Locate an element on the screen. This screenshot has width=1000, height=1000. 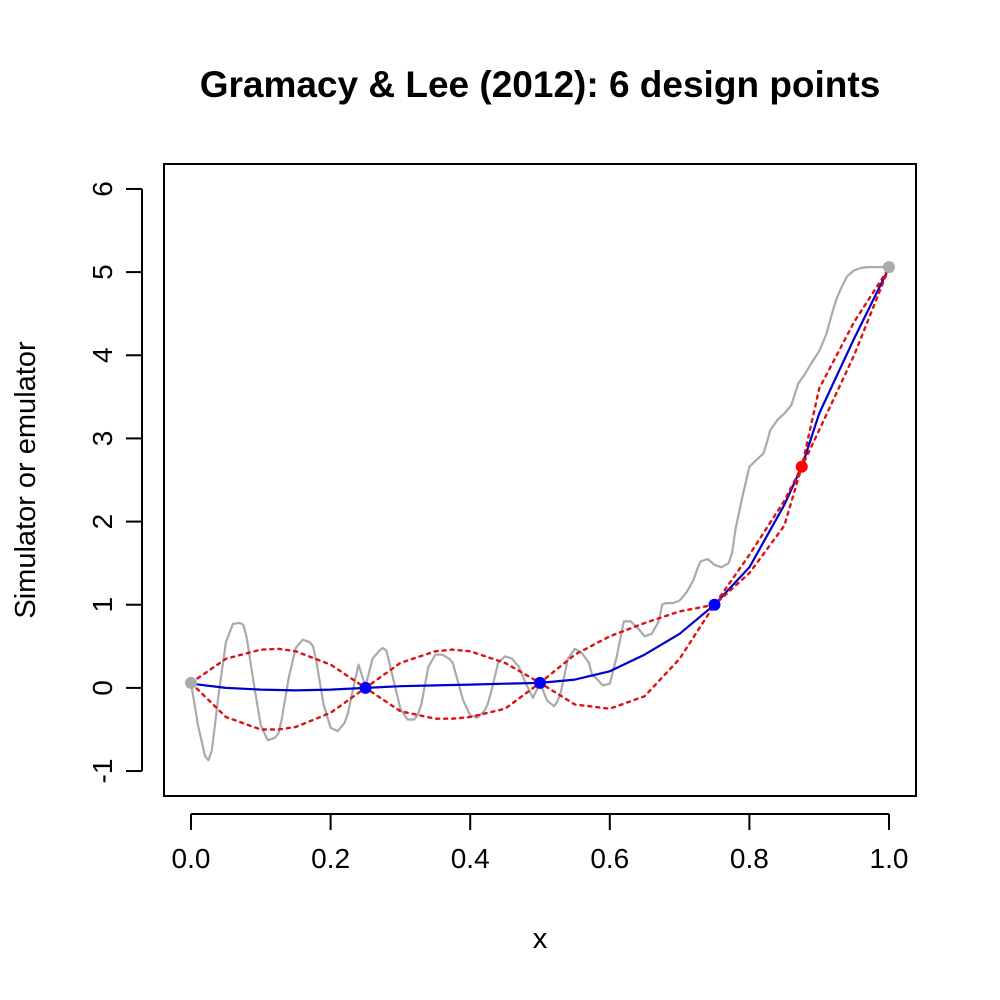
x-tick-label: 0.0 is located at coordinates (191, 858).